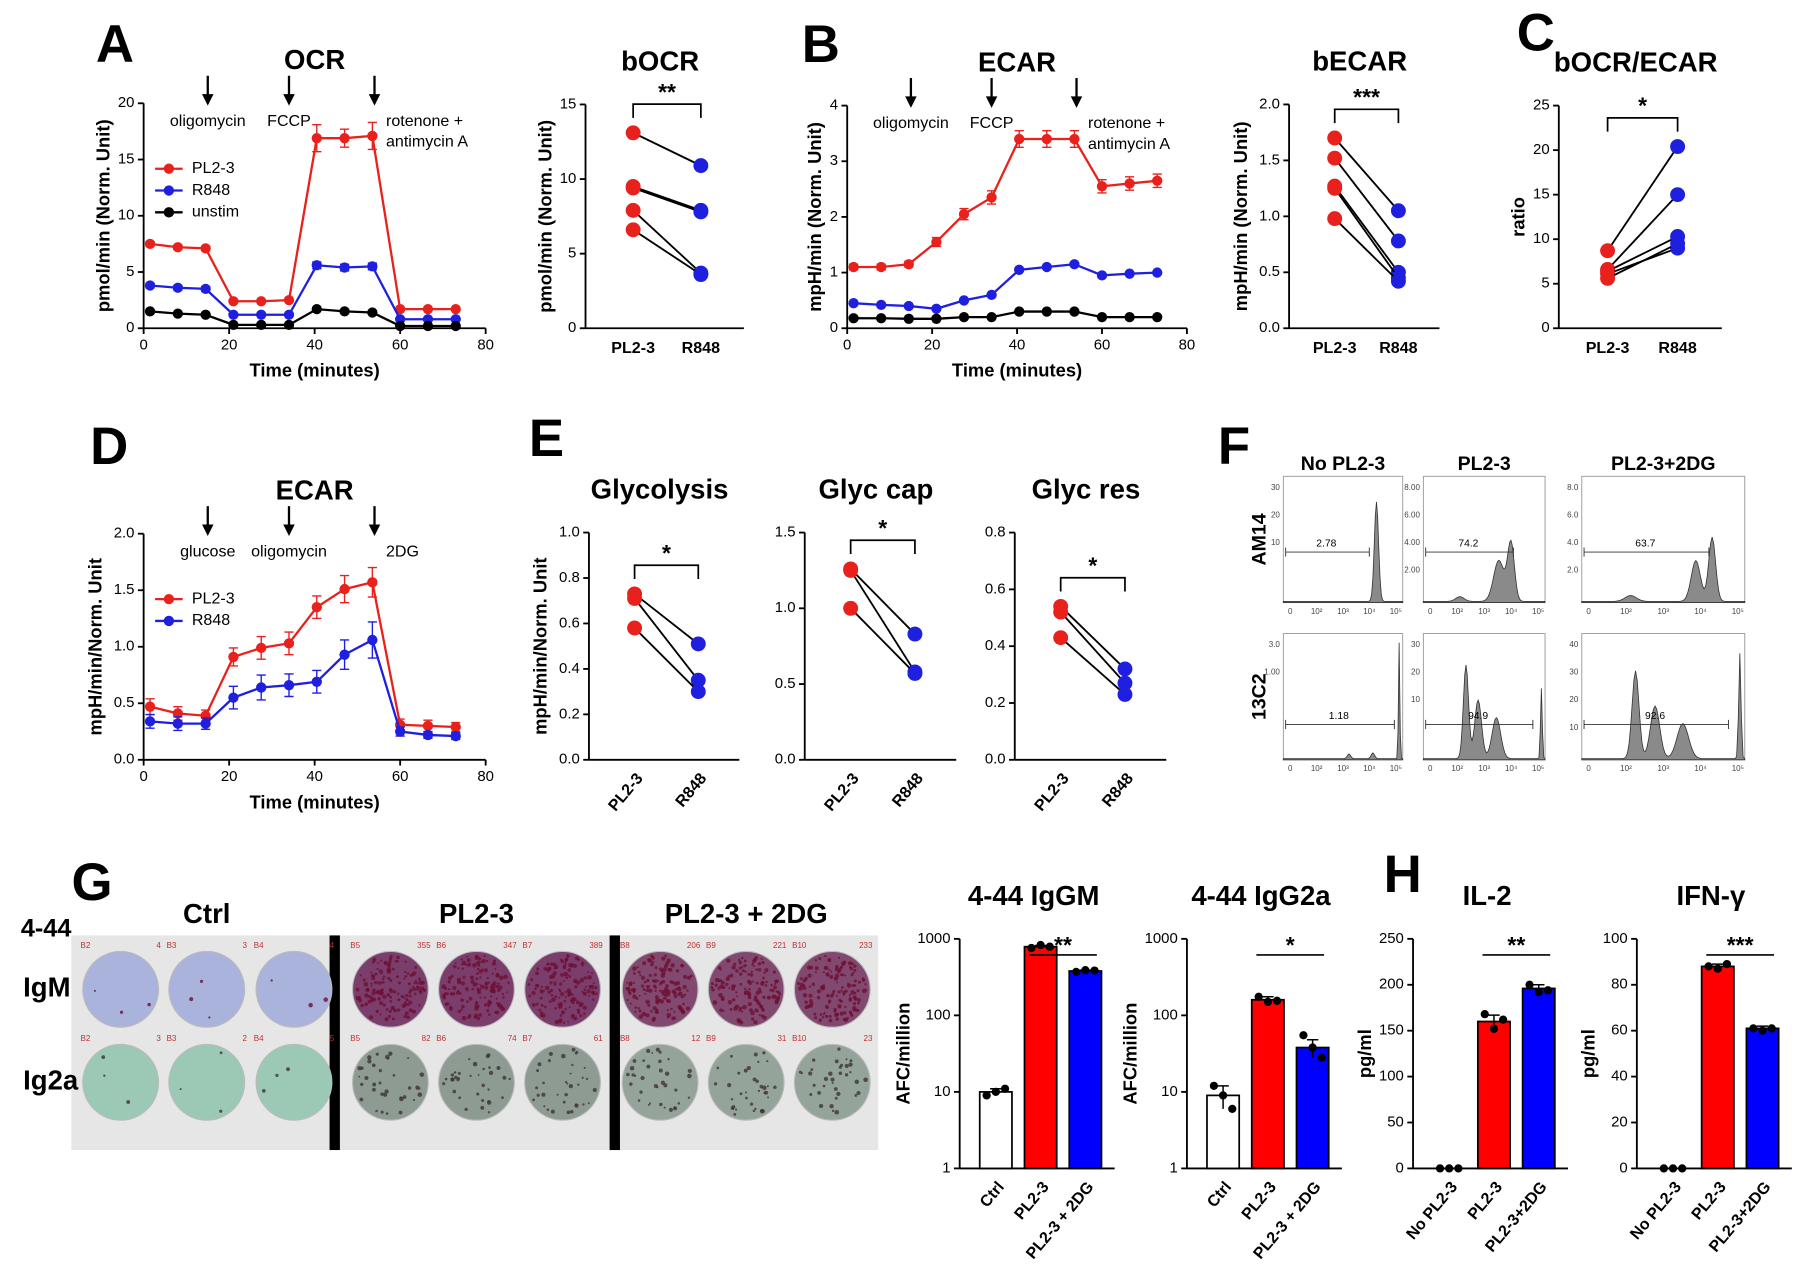  Describe the element at coordinates (1327, 552) in the screenshot. I see `gate` at that location.